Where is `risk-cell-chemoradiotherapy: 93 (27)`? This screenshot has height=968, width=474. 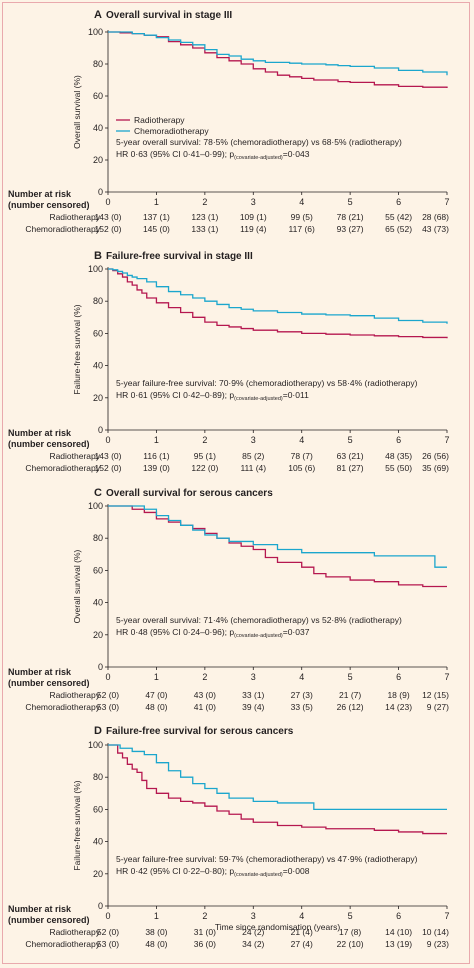
risk-cell-chemoradiotherapy: 93 (27) is located at coordinates (350, 229).